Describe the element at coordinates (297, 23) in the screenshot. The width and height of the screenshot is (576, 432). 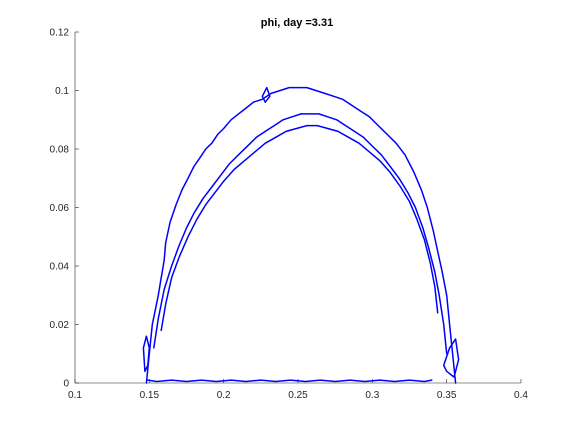
I see `chart-title: phi, day =3.31` at that location.